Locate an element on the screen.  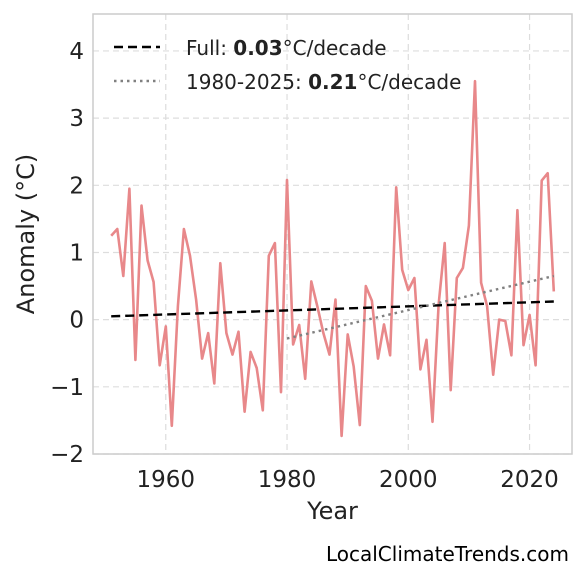
x-tick-label: 2000 is located at coordinates (408, 480).